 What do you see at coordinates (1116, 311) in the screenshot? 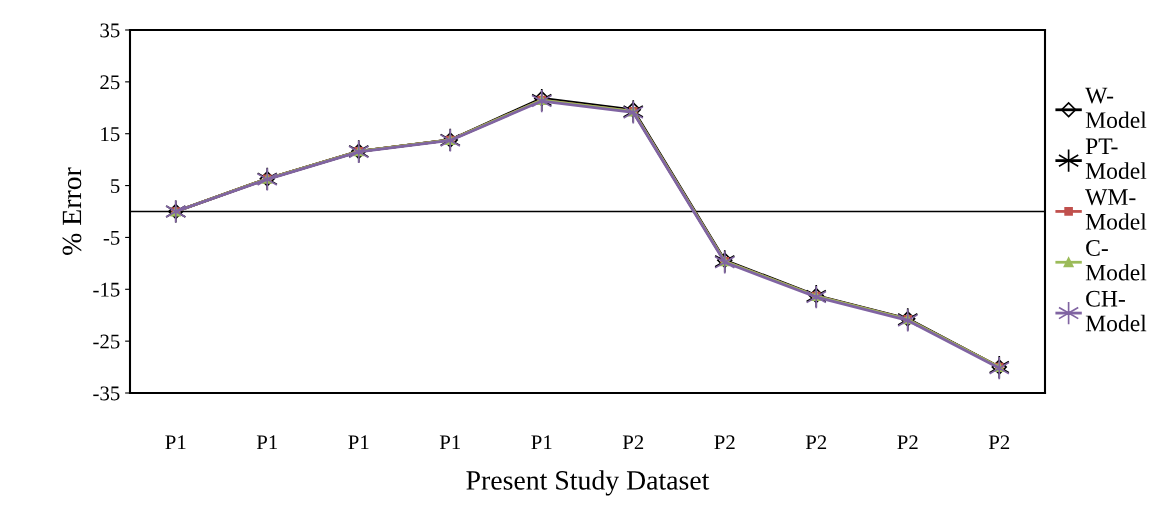
I see `legend-label: CH-Model` at bounding box center [1116, 311].